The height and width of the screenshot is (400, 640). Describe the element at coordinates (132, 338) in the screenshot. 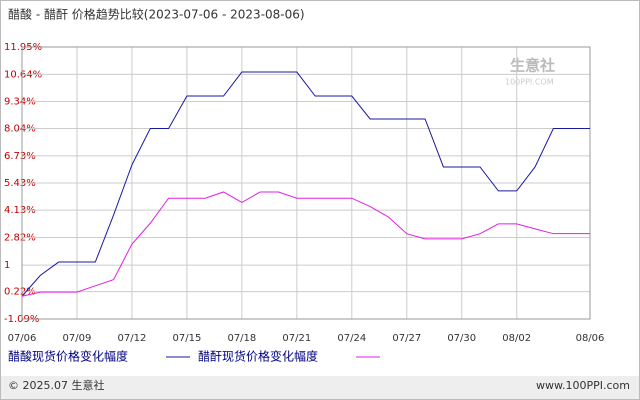

I see `x-tick-label: 07/12` at that location.